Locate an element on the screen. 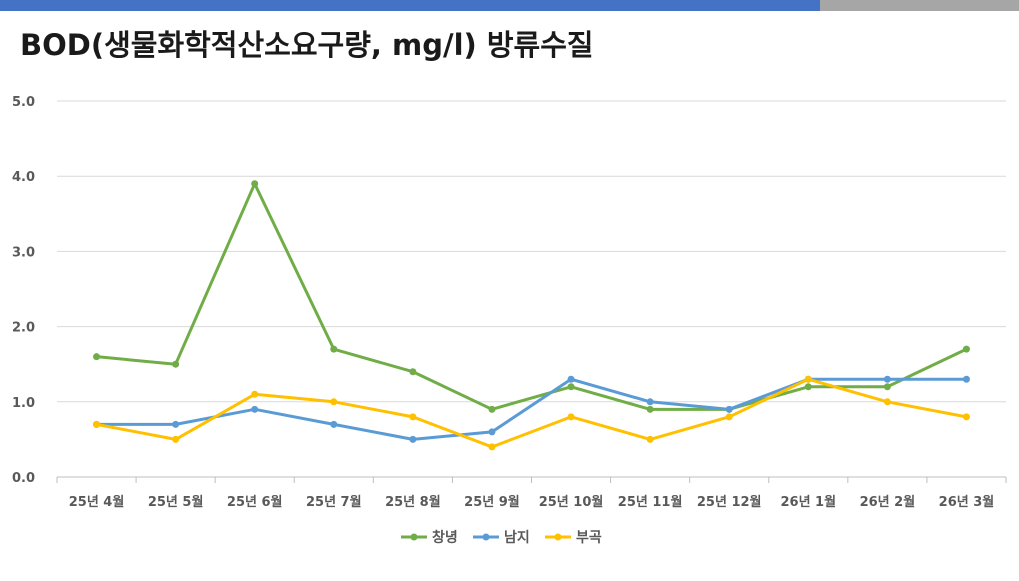 The width and height of the screenshot is (1019, 581). top-accent-bar-gray is located at coordinates (919, 5).